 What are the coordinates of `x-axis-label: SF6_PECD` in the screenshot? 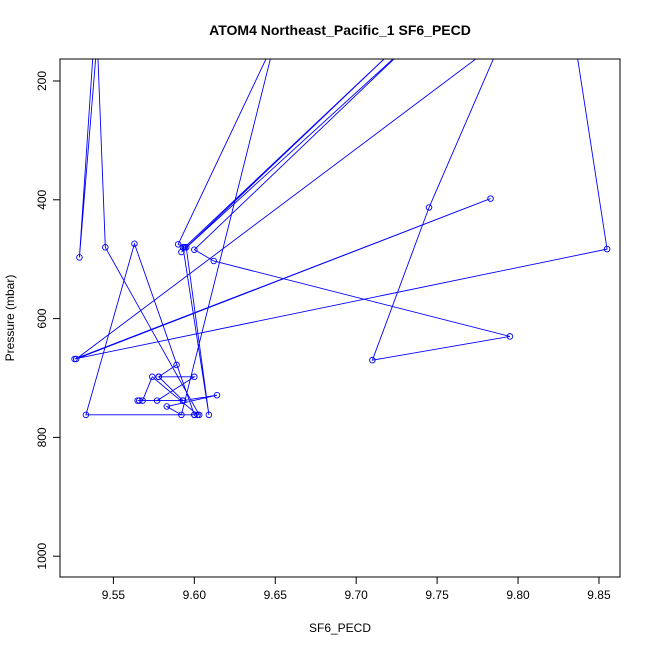 It's located at (340, 628).